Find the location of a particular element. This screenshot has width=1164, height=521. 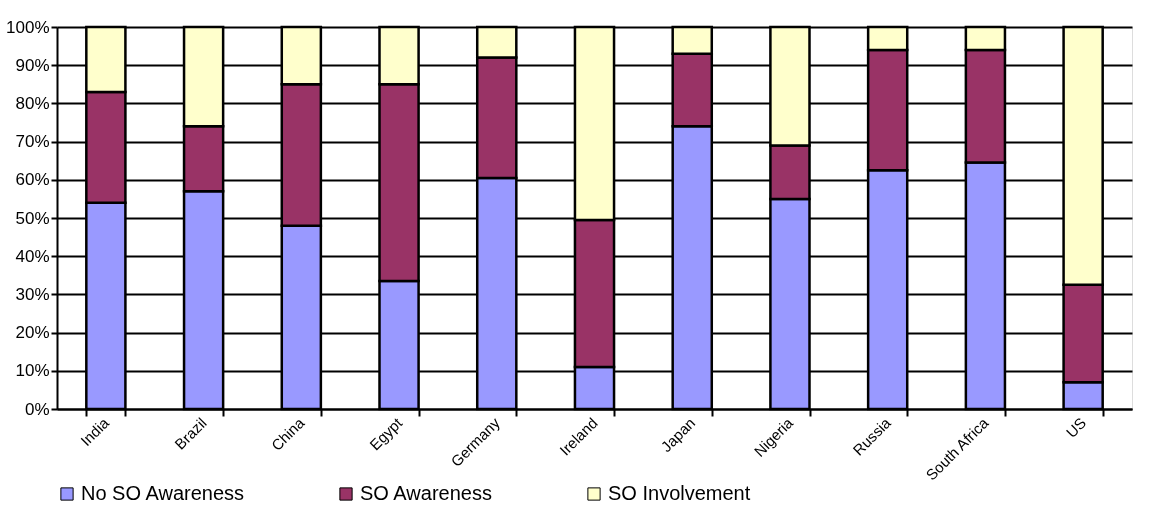

y-tick-label: 40% is located at coordinates (32, 256).